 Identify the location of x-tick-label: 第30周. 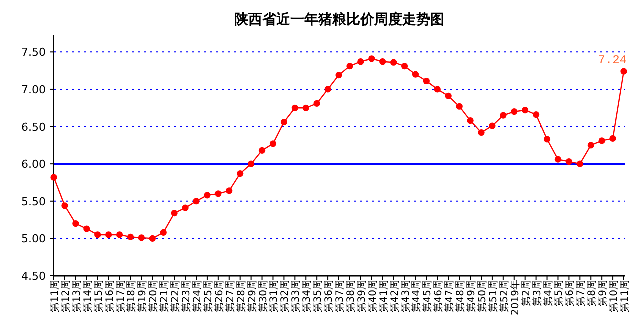
(263, 296).